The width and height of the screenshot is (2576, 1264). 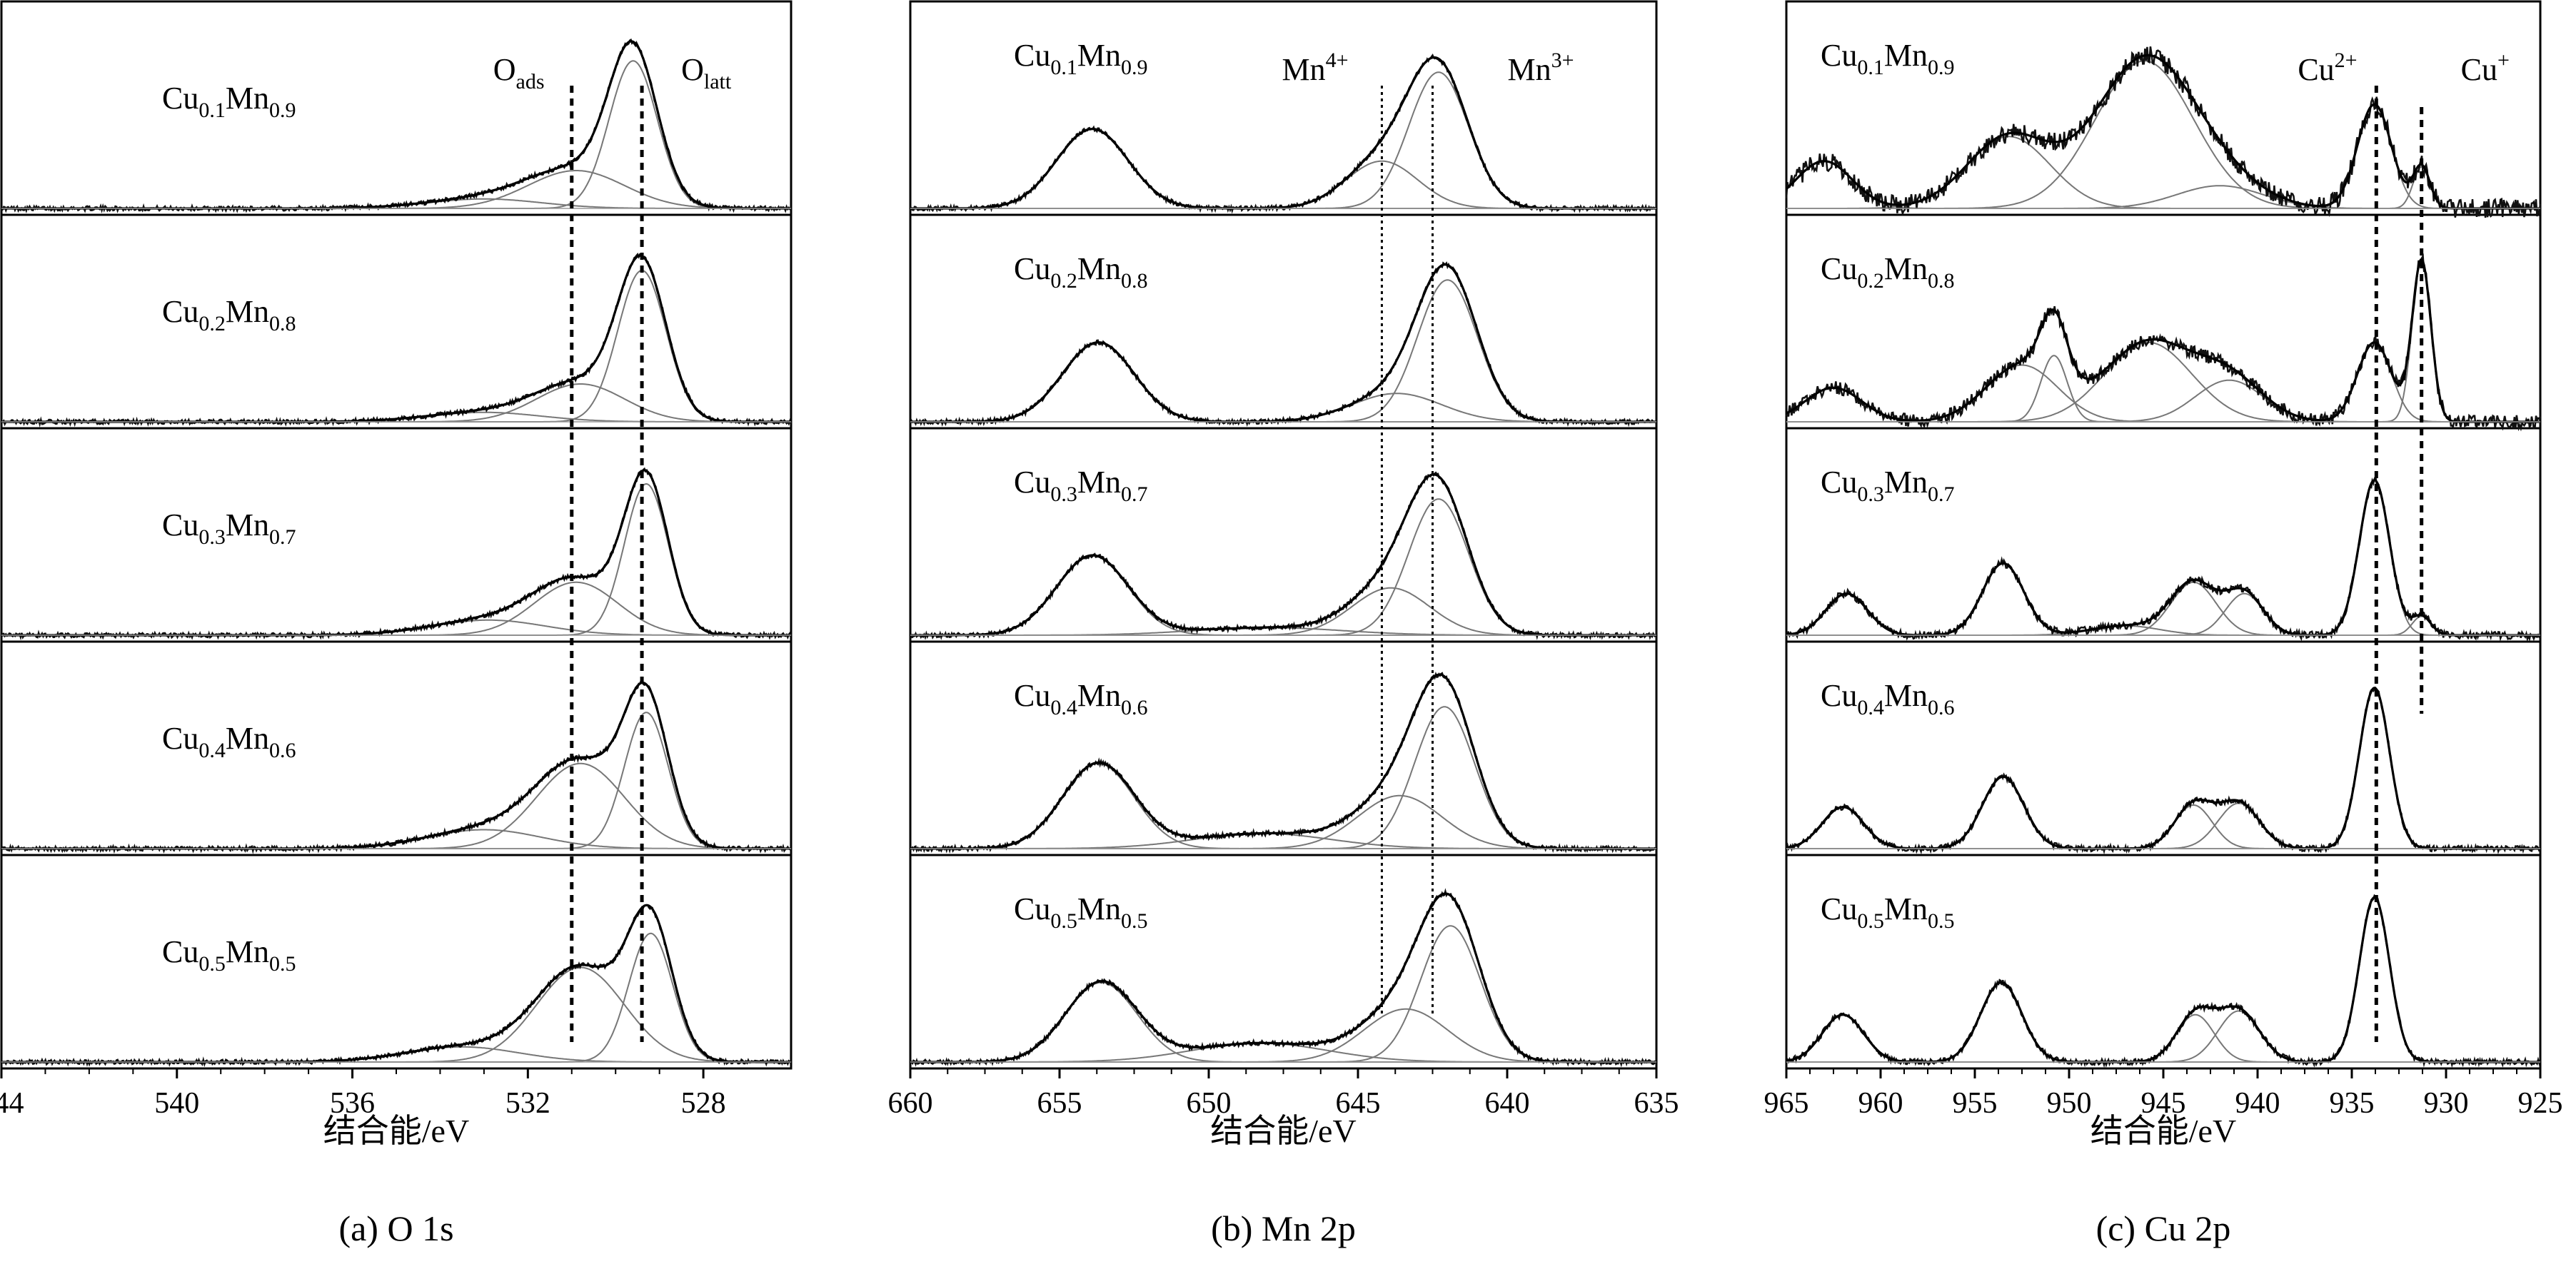 I want to click on x-tick-label: 950, so click(x=2069, y=1103).